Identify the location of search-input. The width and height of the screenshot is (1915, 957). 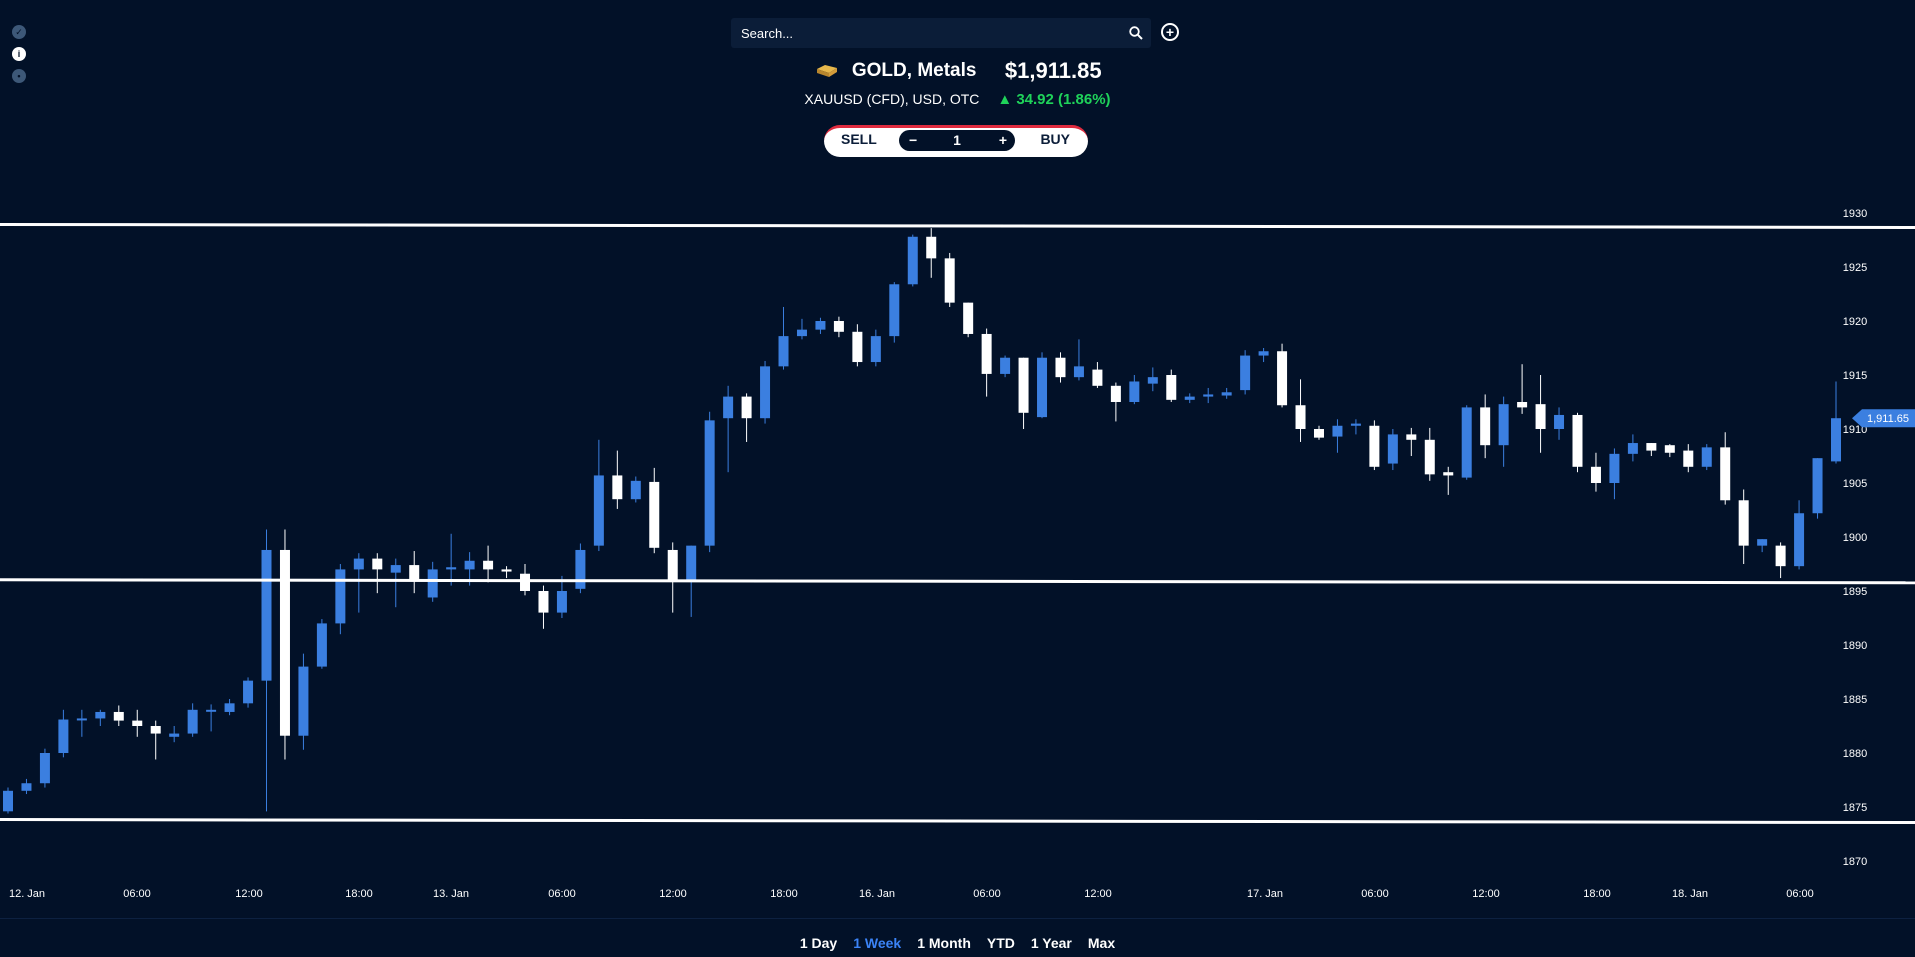
(926, 33).